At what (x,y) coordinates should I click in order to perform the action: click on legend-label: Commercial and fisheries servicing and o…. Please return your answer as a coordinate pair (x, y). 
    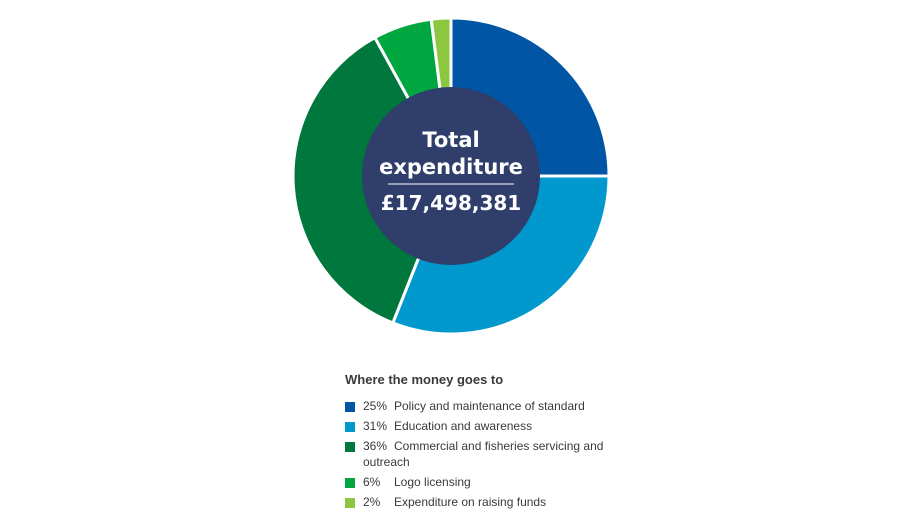
    Looking at the image, I should click on (483, 454).